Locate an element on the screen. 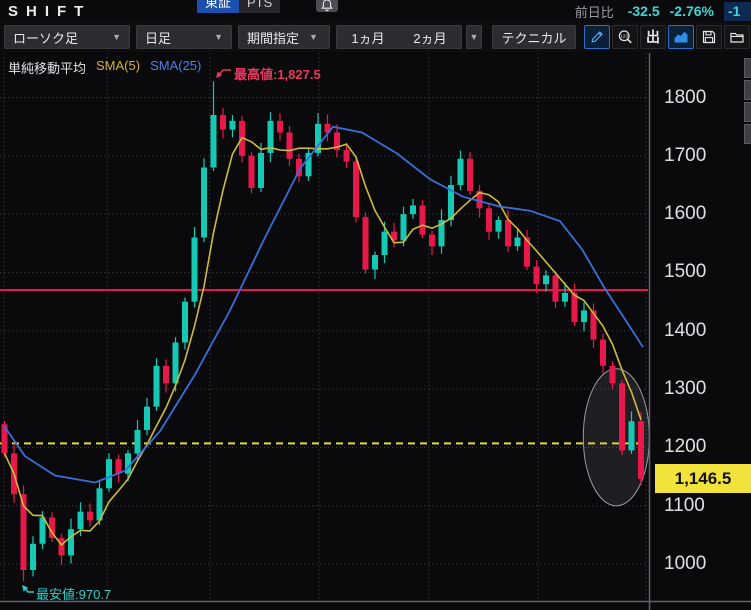  period-more-dropdown: ▼ is located at coordinates (474, 37).